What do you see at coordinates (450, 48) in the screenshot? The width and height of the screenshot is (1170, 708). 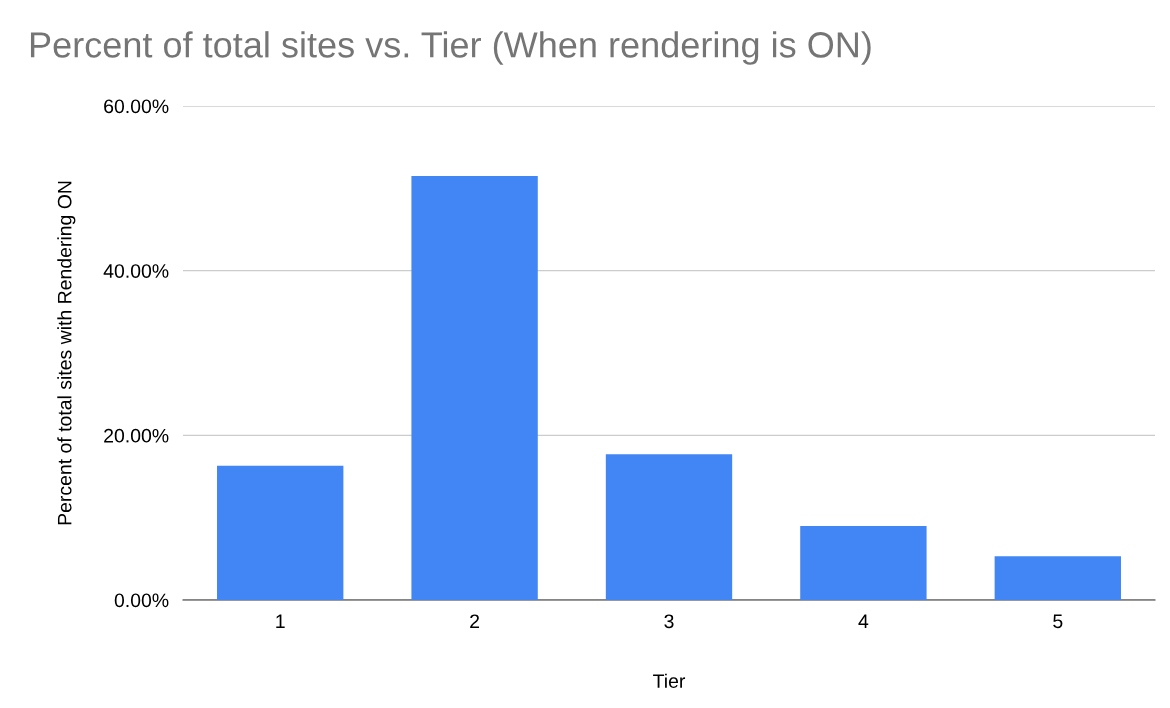 I see `chart-title: Percent of total sites vs. Tier (When rendering is ON)` at bounding box center [450, 48].